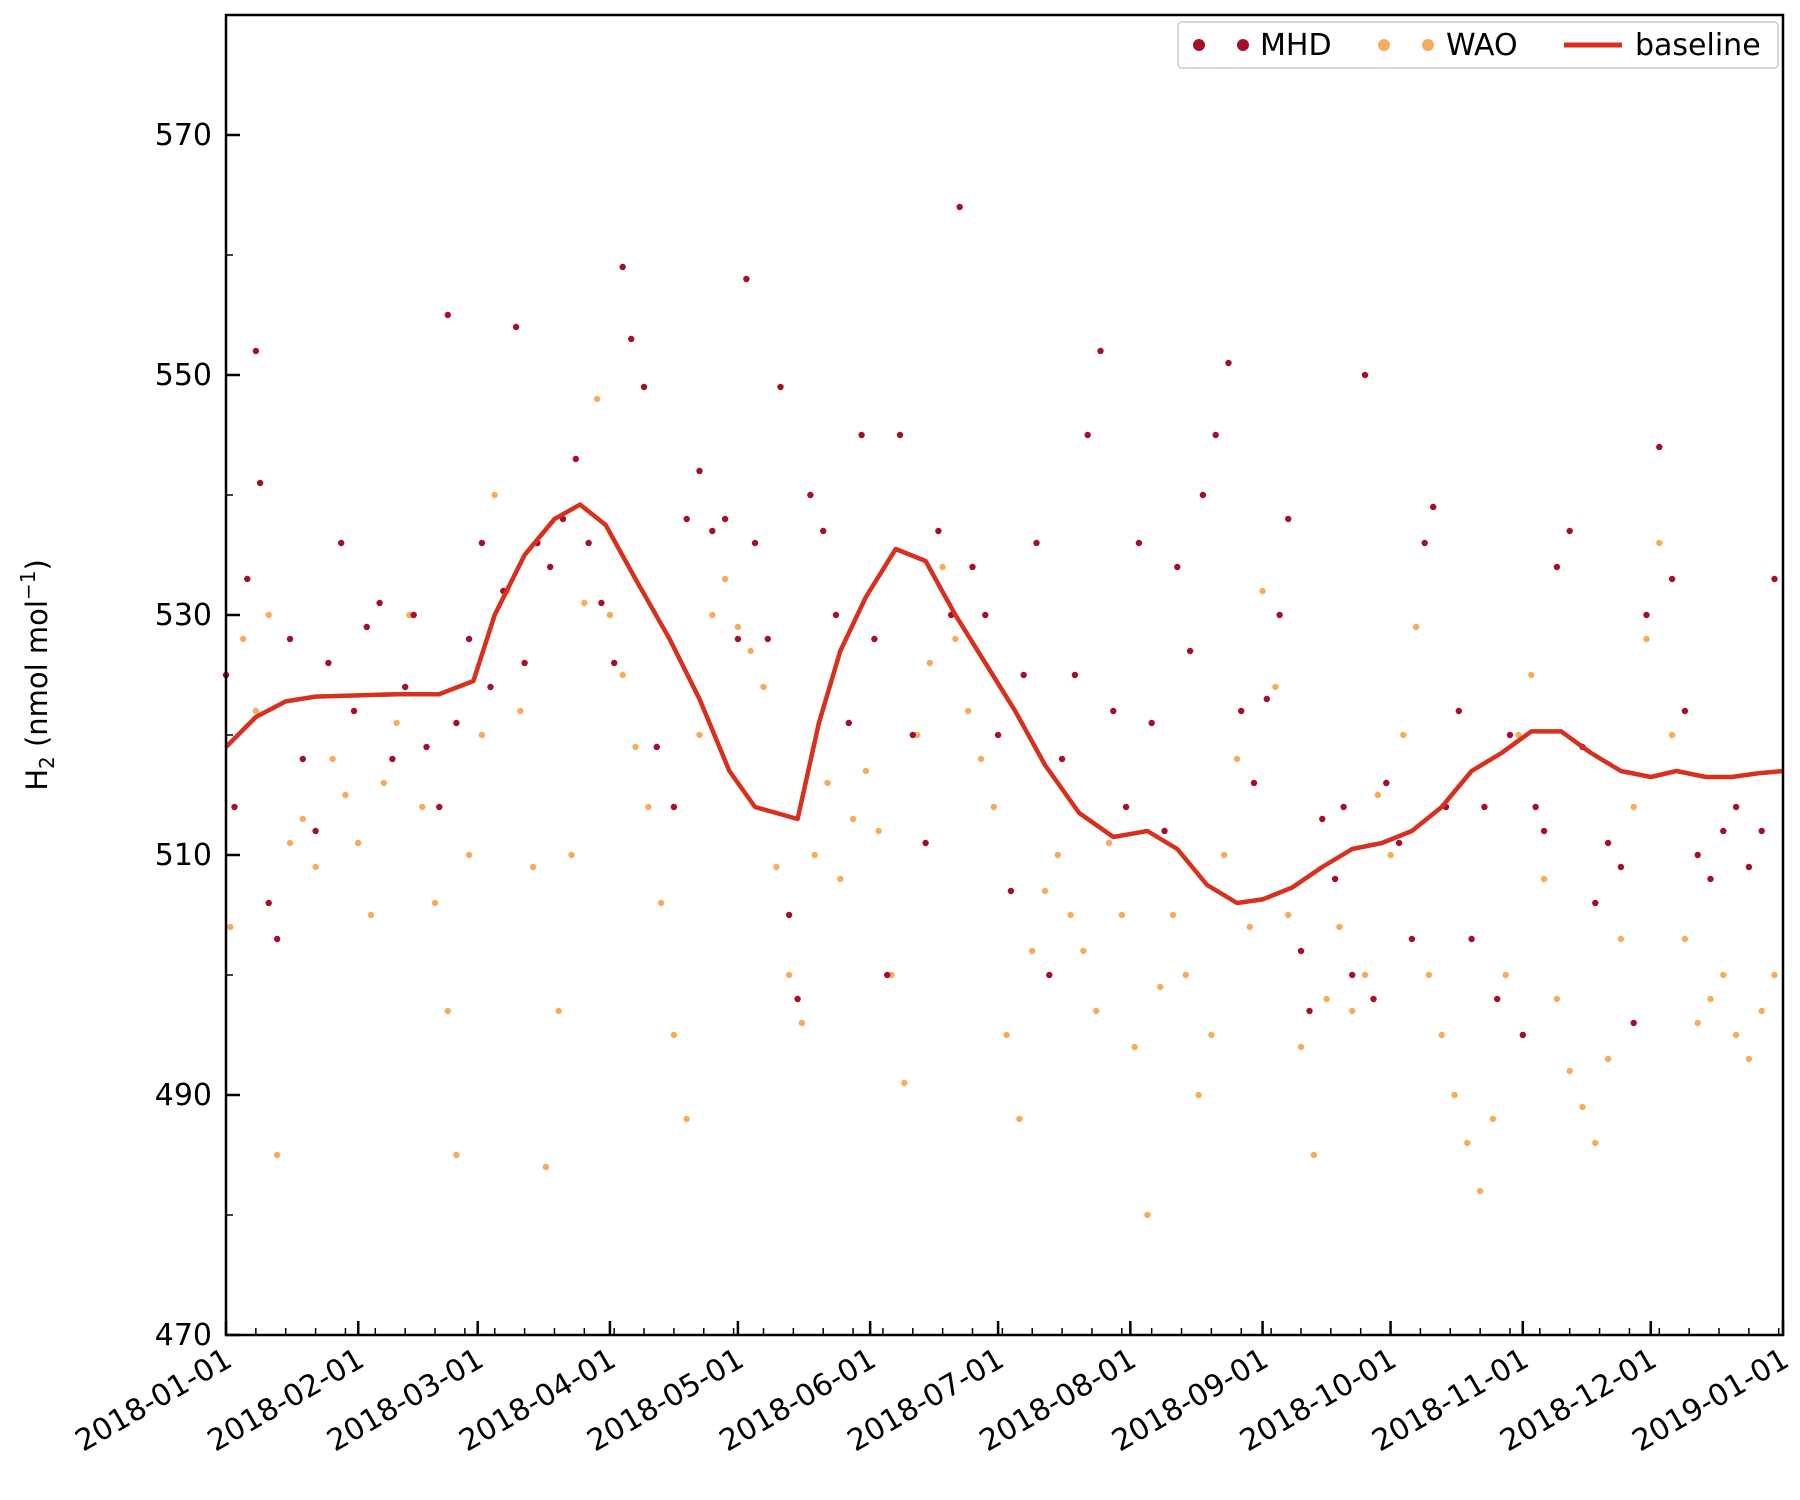 Image resolution: width=1800 pixels, height=1500 pixels. Describe the element at coordinates (183, 855) in the screenshot. I see `y-tick-label: 510` at that location.